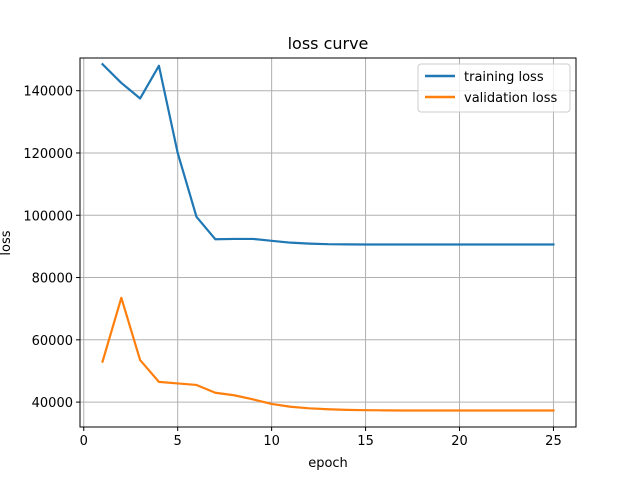 This screenshot has height=484, width=640. I want to click on x-tick-label: 5, so click(178, 441).